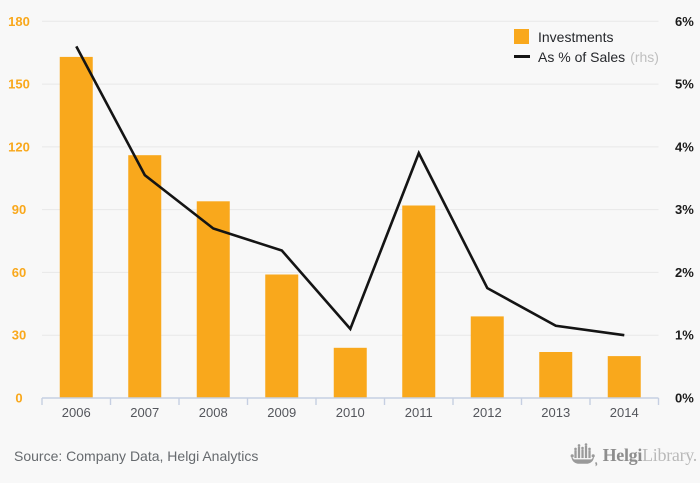 This screenshot has height=483, width=700. I want to click on sales-line-swatch-icon, so click(522, 56).